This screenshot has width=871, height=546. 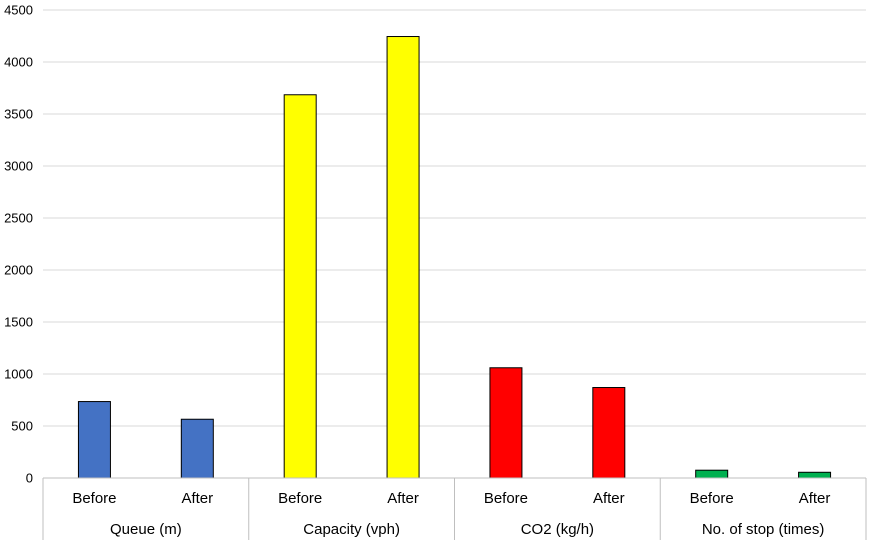 What do you see at coordinates (146, 529) in the screenshot?
I see `category-group-label: Queue (m)` at bounding box center [146, 529].